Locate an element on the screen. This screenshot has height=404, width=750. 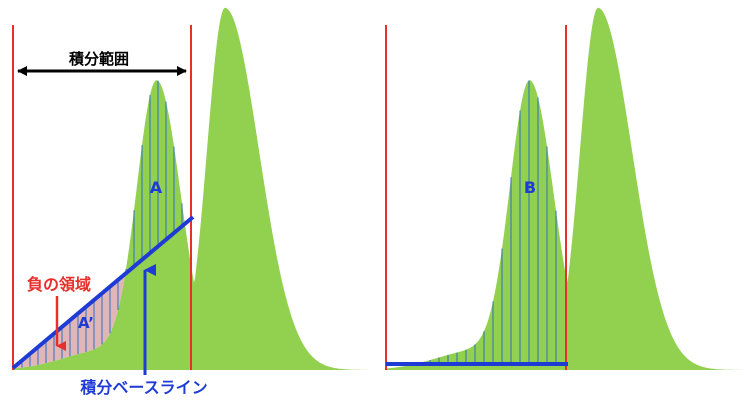
integration-range-label: 積分範囲 is located at coordinates (98, 59).